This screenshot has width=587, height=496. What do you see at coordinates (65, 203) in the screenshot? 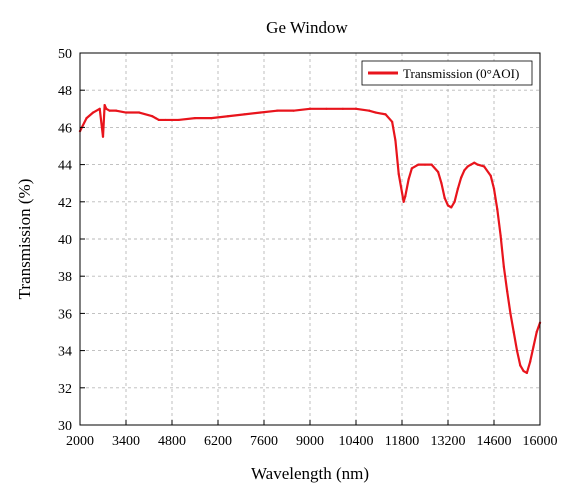
I see `y-tick-label: 42` at bounding box center [65, 203].